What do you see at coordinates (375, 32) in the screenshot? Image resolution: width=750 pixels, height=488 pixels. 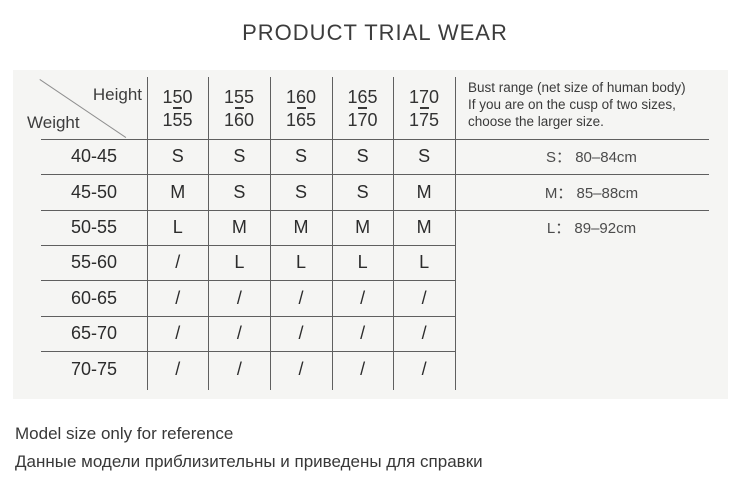 I see `page-title: PRODUCT TRIAL WEAR` at bounding box center [375, 32].